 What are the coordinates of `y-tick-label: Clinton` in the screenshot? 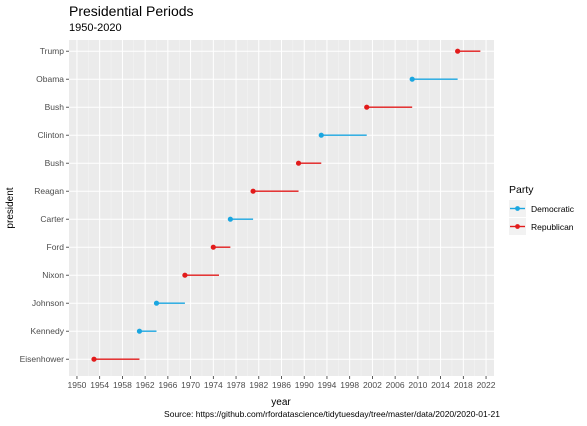 It's located at (51, 135).